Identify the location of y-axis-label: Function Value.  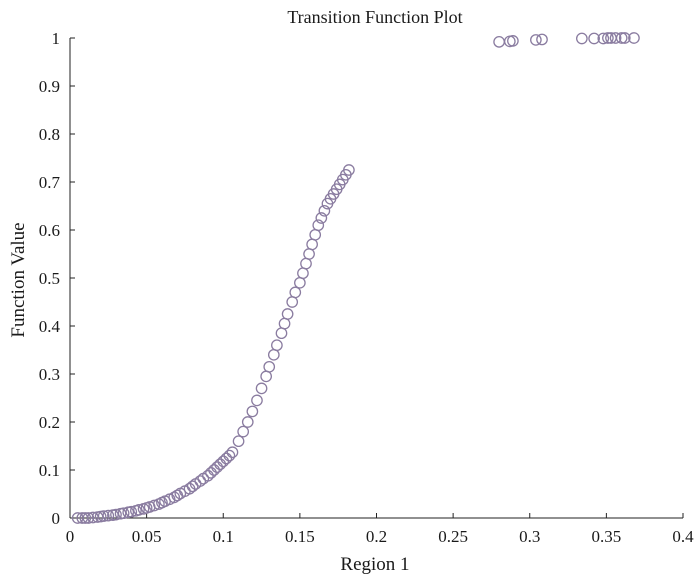
(18, 279).